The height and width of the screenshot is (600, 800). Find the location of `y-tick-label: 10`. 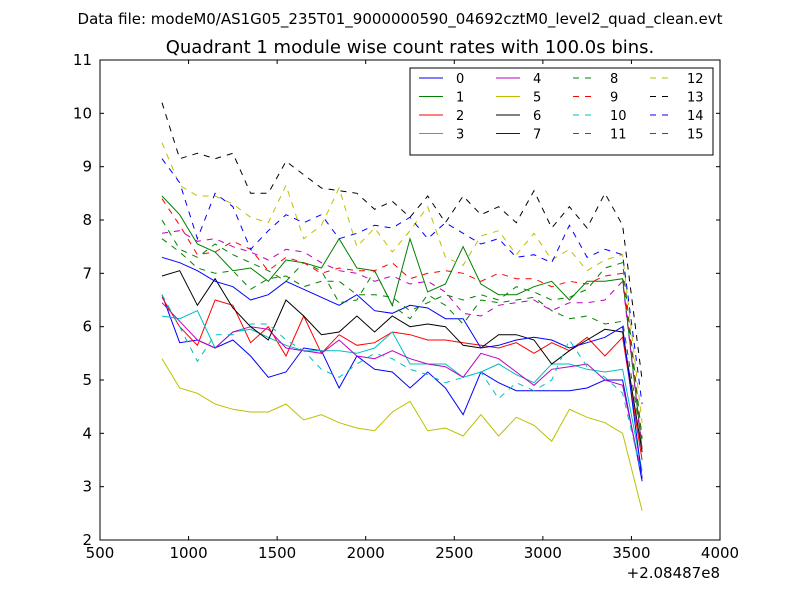

y-tick-label: 10 is located at coordinates (82, 113).